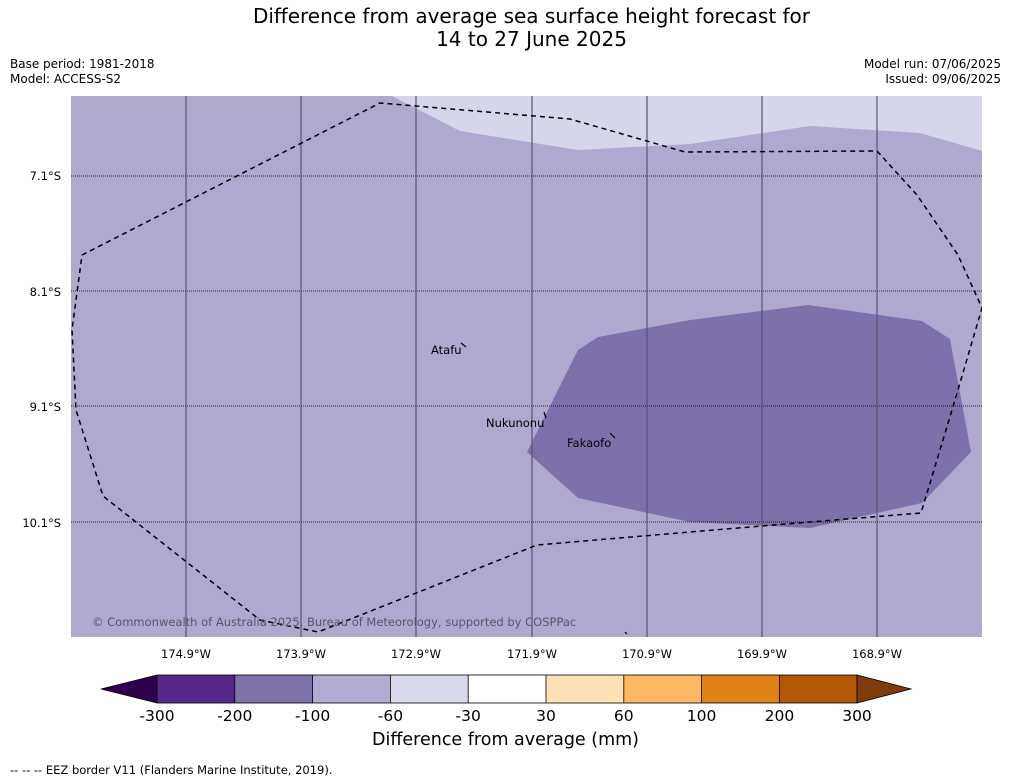 This screenshot has height=781, width=1011. I want to click on meta-right: Model run: 07/06/2025 Issued: 09/06/2025, so click(932, 72).